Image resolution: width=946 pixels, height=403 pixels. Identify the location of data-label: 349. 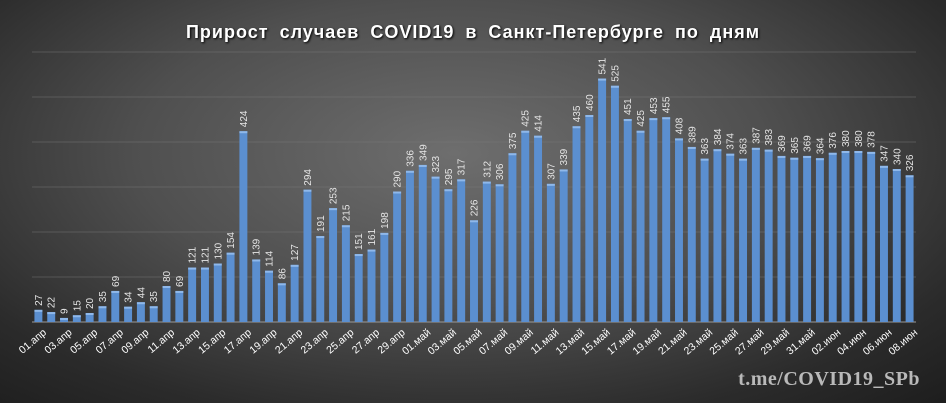
(423, 152).